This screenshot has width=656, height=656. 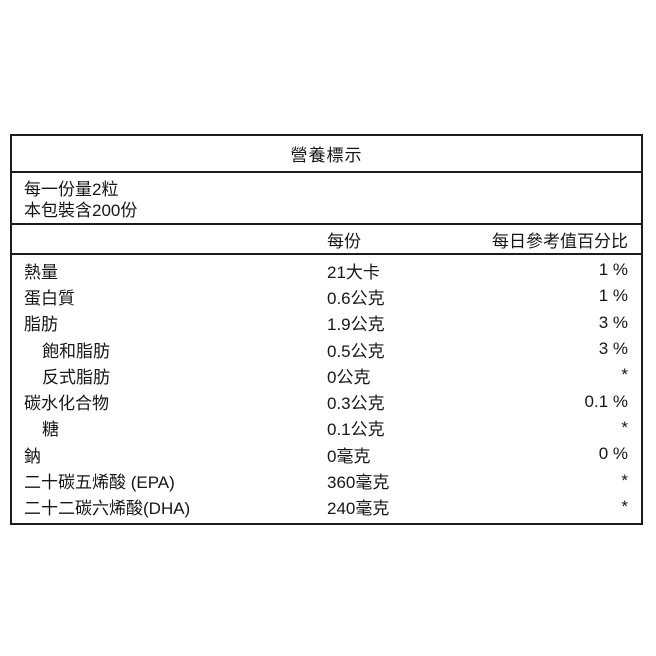 I want to click on per-serving-value: 0.1公克, so click(x=356, y=430).